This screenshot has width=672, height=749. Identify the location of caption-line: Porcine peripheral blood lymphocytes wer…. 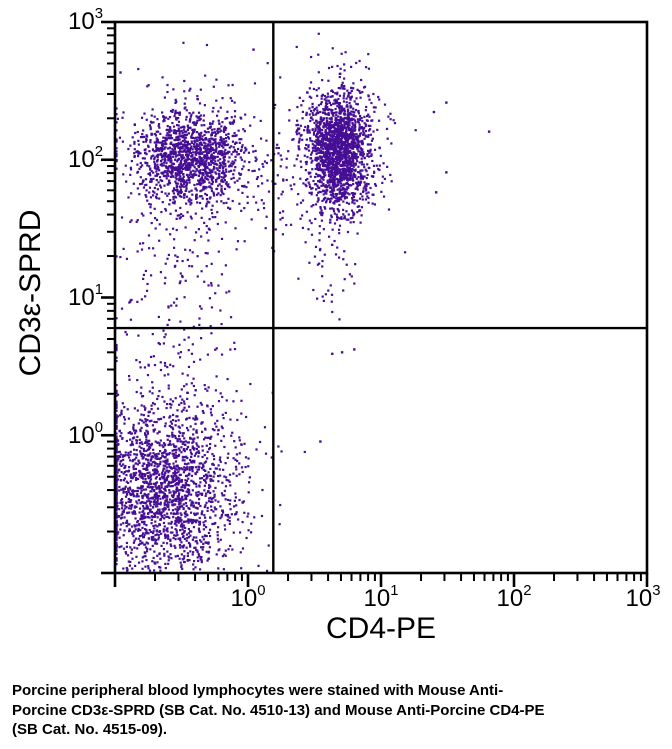
(258, 690).